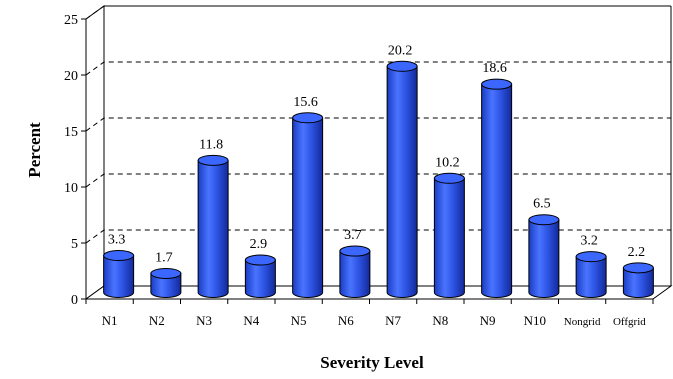 The image size is (673, 379). What do you see at coordinates (71, 188) in the screenshot?
I see `y-tick-label: 10` at bounding box center [71, 188].